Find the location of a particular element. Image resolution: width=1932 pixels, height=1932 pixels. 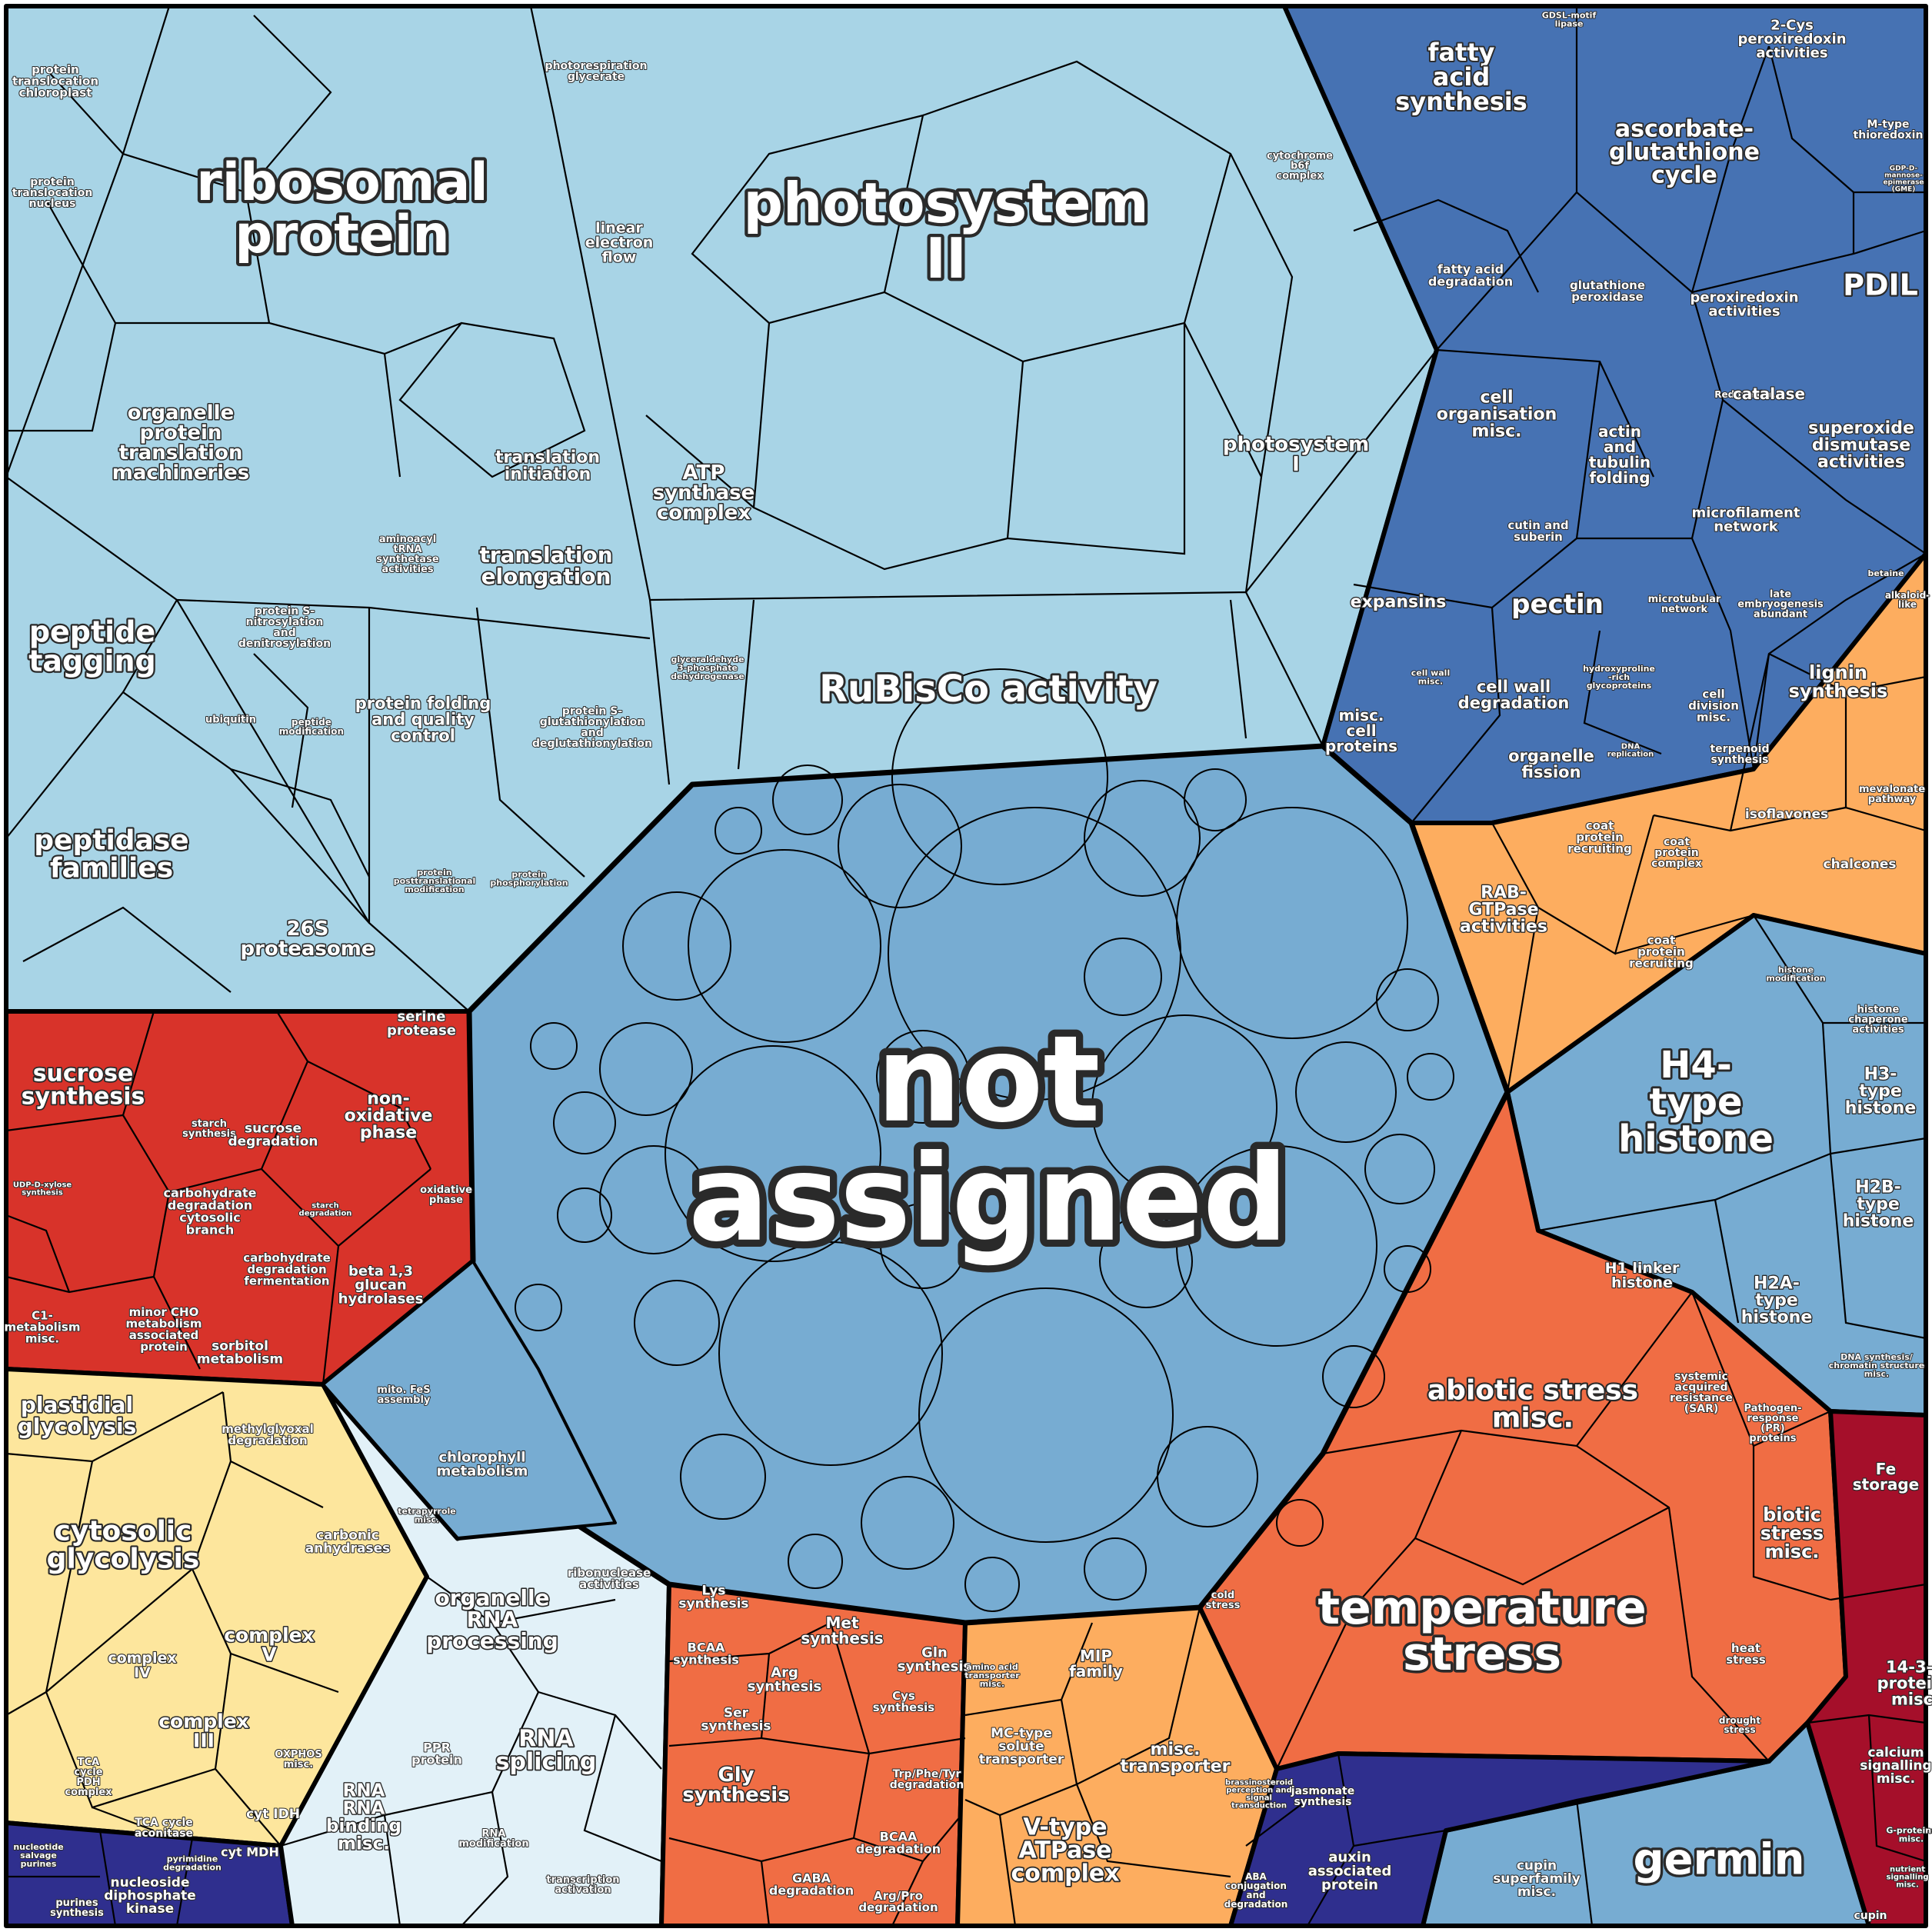

label-line: type is located at coordinates (1776, 1301).